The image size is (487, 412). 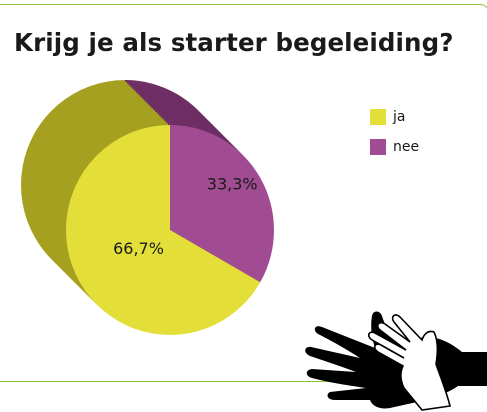 What do you see at coordinates (378, 147) in the screenshot?
I see `legend-swatch-nee` at bounding box center [378, 147].